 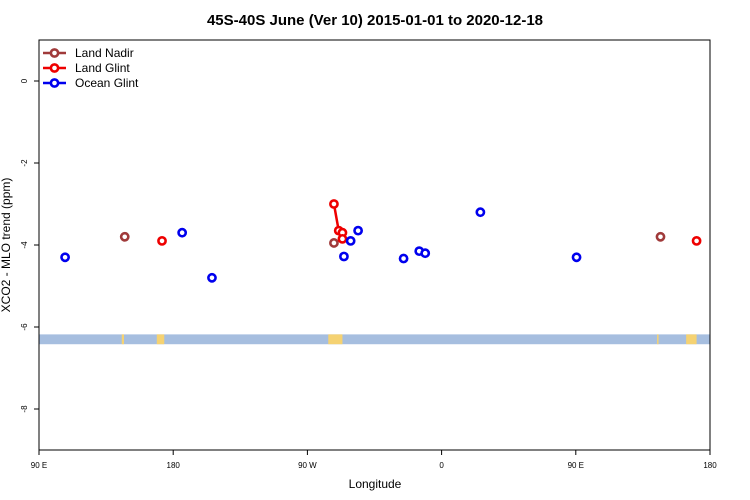 I want to click on map-strip, so click(x=374, y=339).